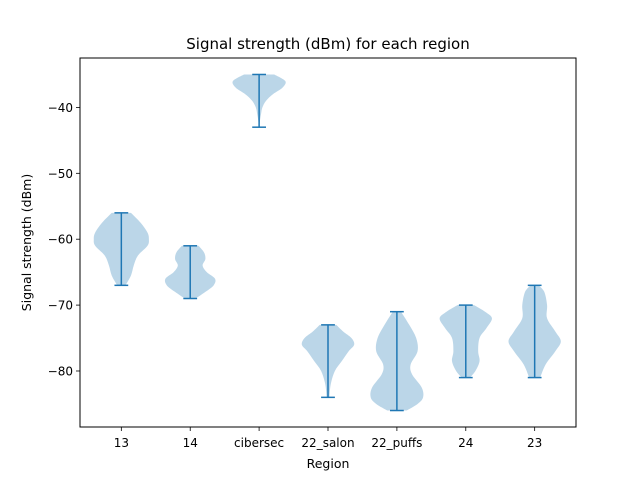 Image resolution: width=640 pixels, height=480 pixels. I want to click on y-tick-label: −80, so click(60, 371).